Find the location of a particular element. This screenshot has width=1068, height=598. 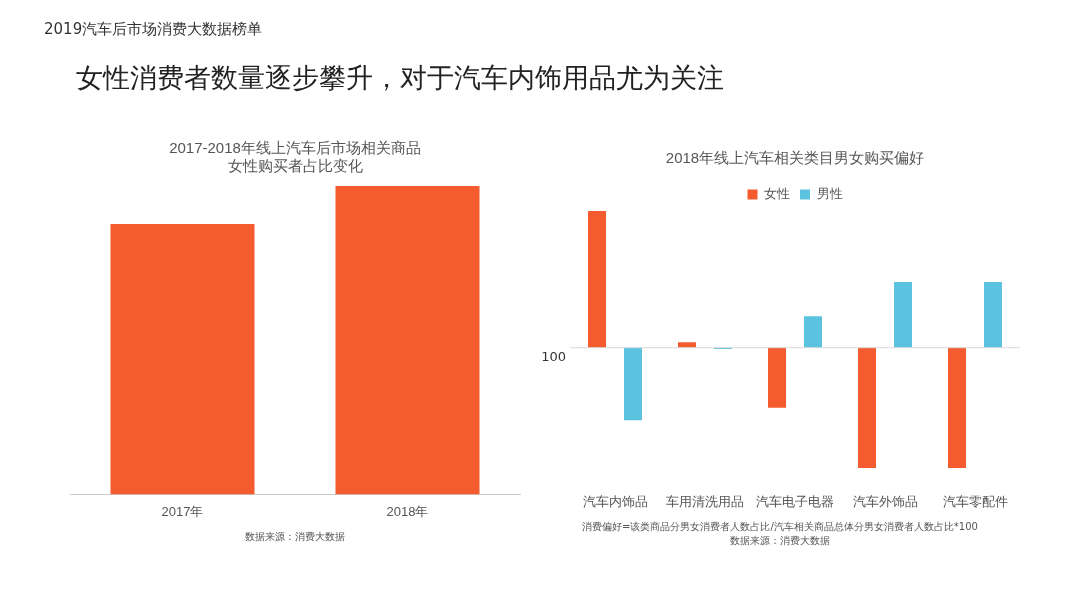

x-tick-label: 车用清洗用品 is located at coordinates (705, 501).